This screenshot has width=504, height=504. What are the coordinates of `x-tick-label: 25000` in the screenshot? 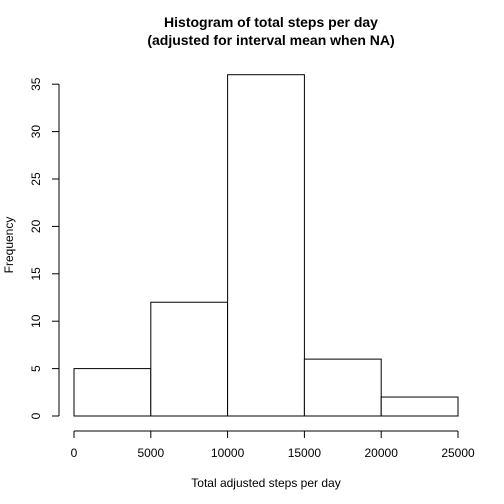 It's located at (458, 453).